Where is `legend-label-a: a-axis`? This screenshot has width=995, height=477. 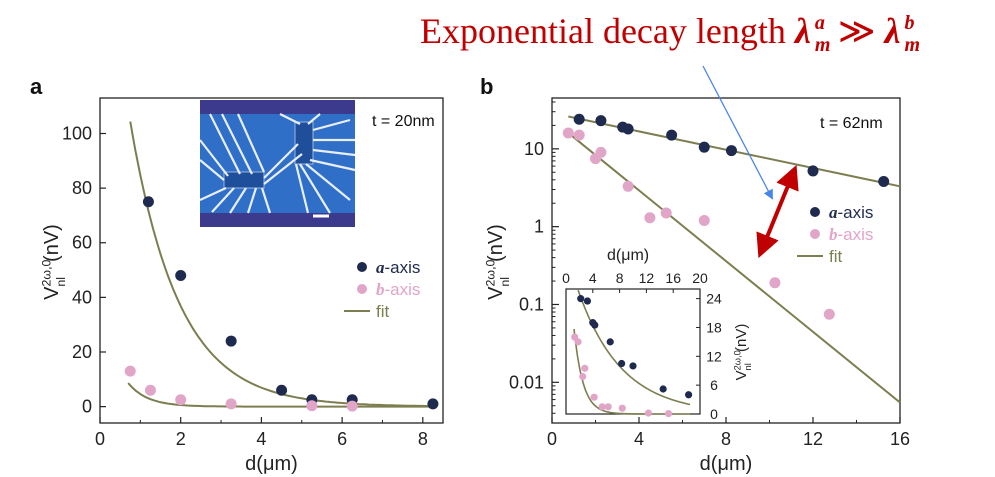
legend-label-a: a-axis is located at coordinates (851, 212).